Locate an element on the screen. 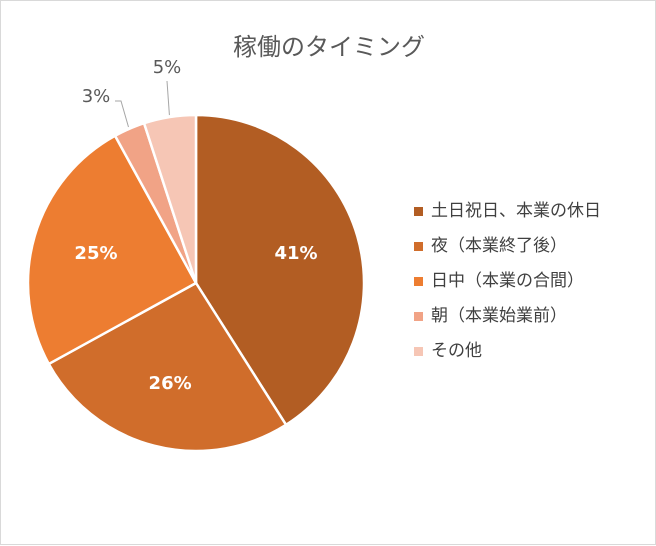  legend-label: 夜（本業終了後） is located at coordinates (499, 246).